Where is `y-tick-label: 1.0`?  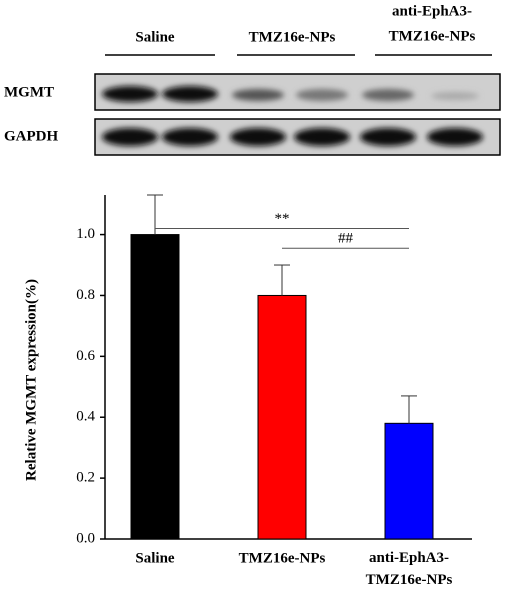
y-tick-label: 1.0 is located at coordinates (85, 234).